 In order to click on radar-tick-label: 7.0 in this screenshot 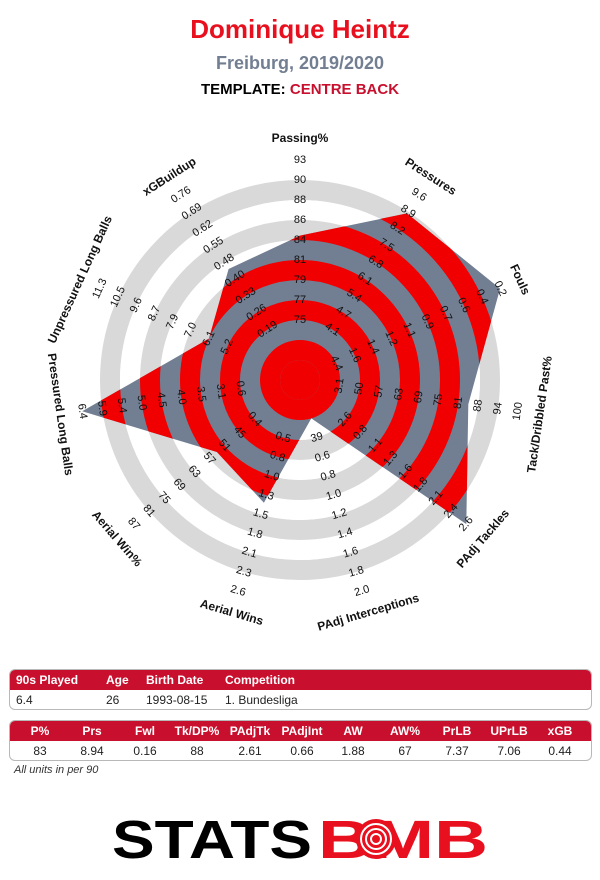, I will do `click(190, 330)`.